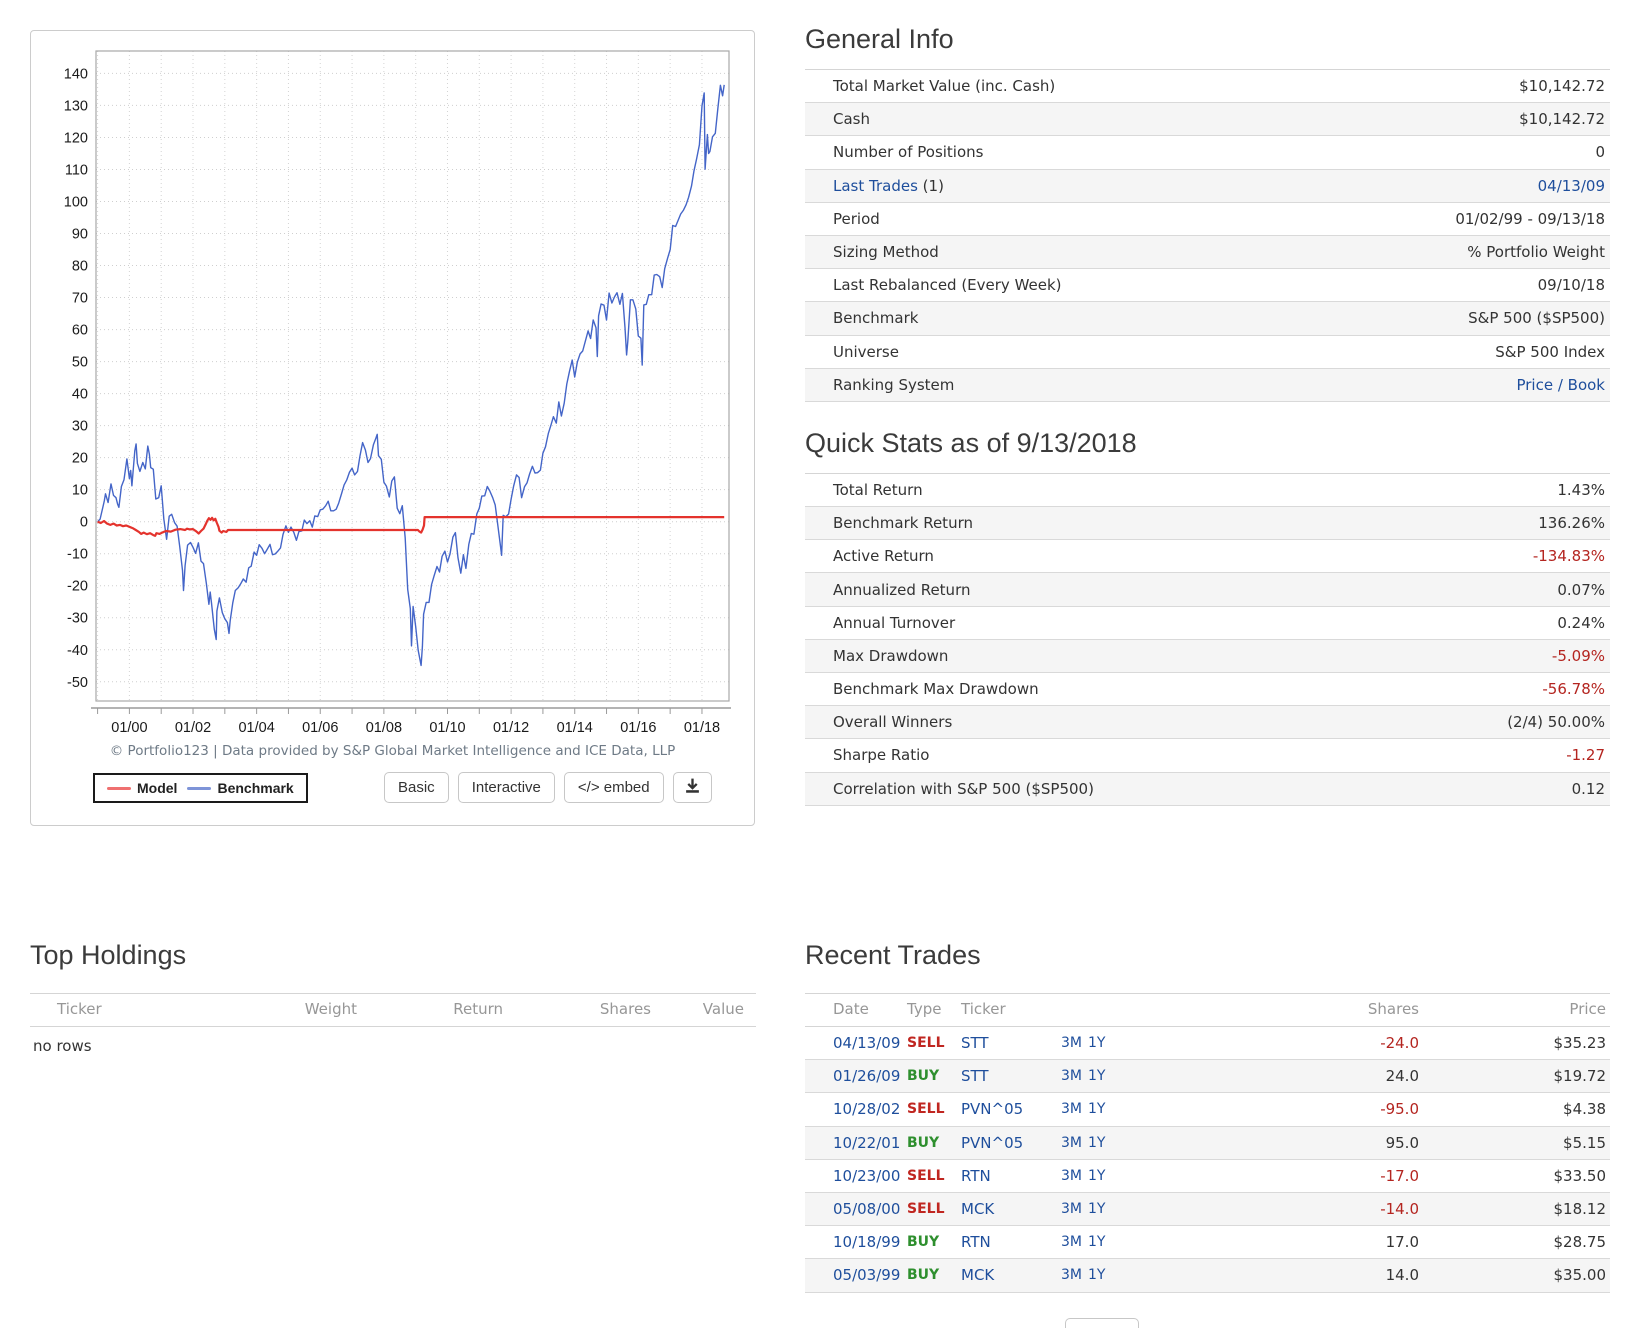  What do you see at coordinates (393, 1010) in the screenshot?
I see `top-holdings-header: Ticker Weight Return Shares Value` at bounding box center [393, 1010].